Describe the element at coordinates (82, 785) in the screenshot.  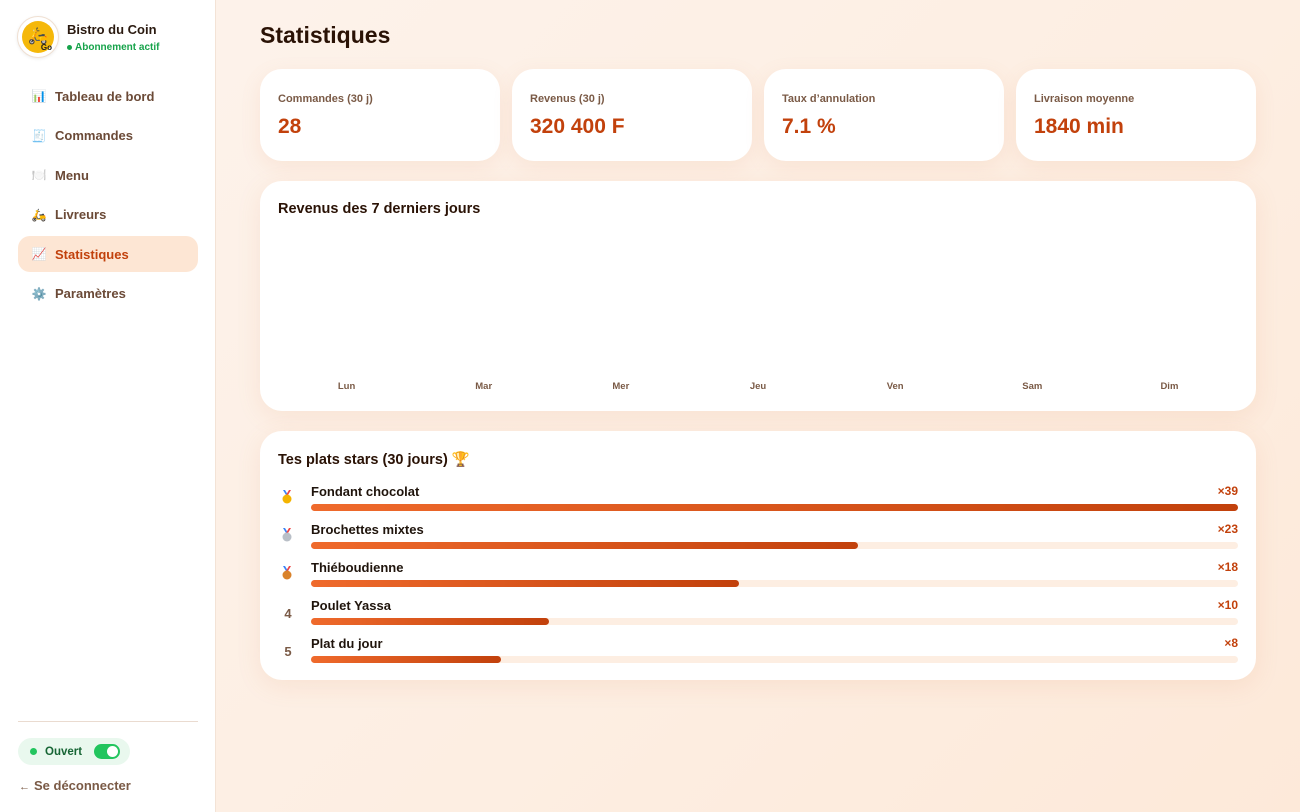
I see `logout-label: Se déconnecter` at that location.